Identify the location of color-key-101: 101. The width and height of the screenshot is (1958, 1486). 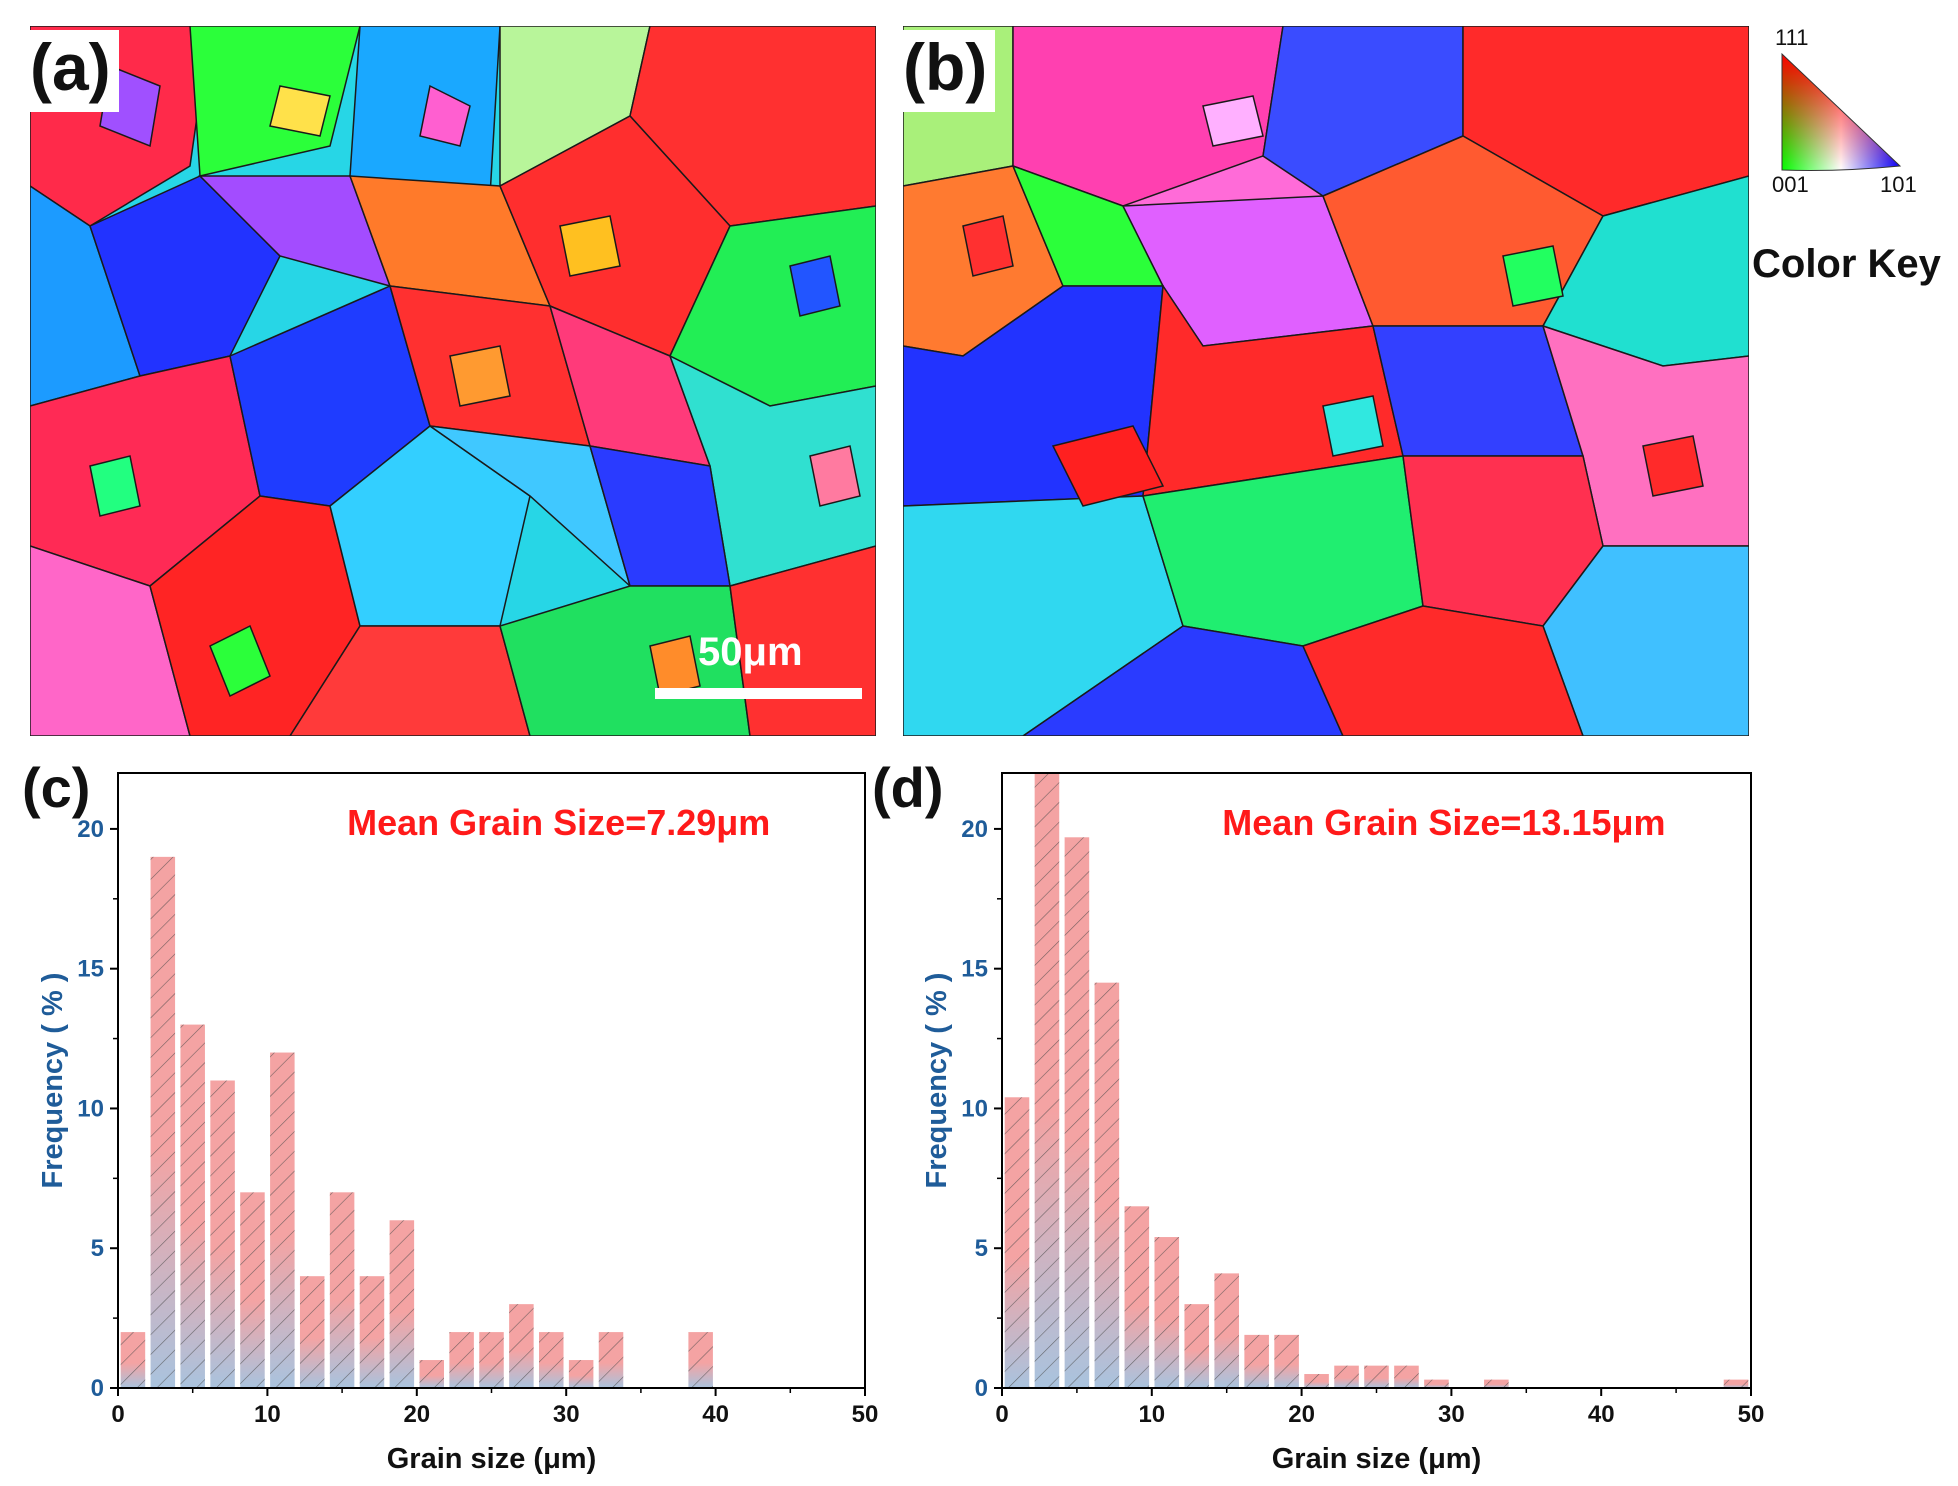
(1898, 184).